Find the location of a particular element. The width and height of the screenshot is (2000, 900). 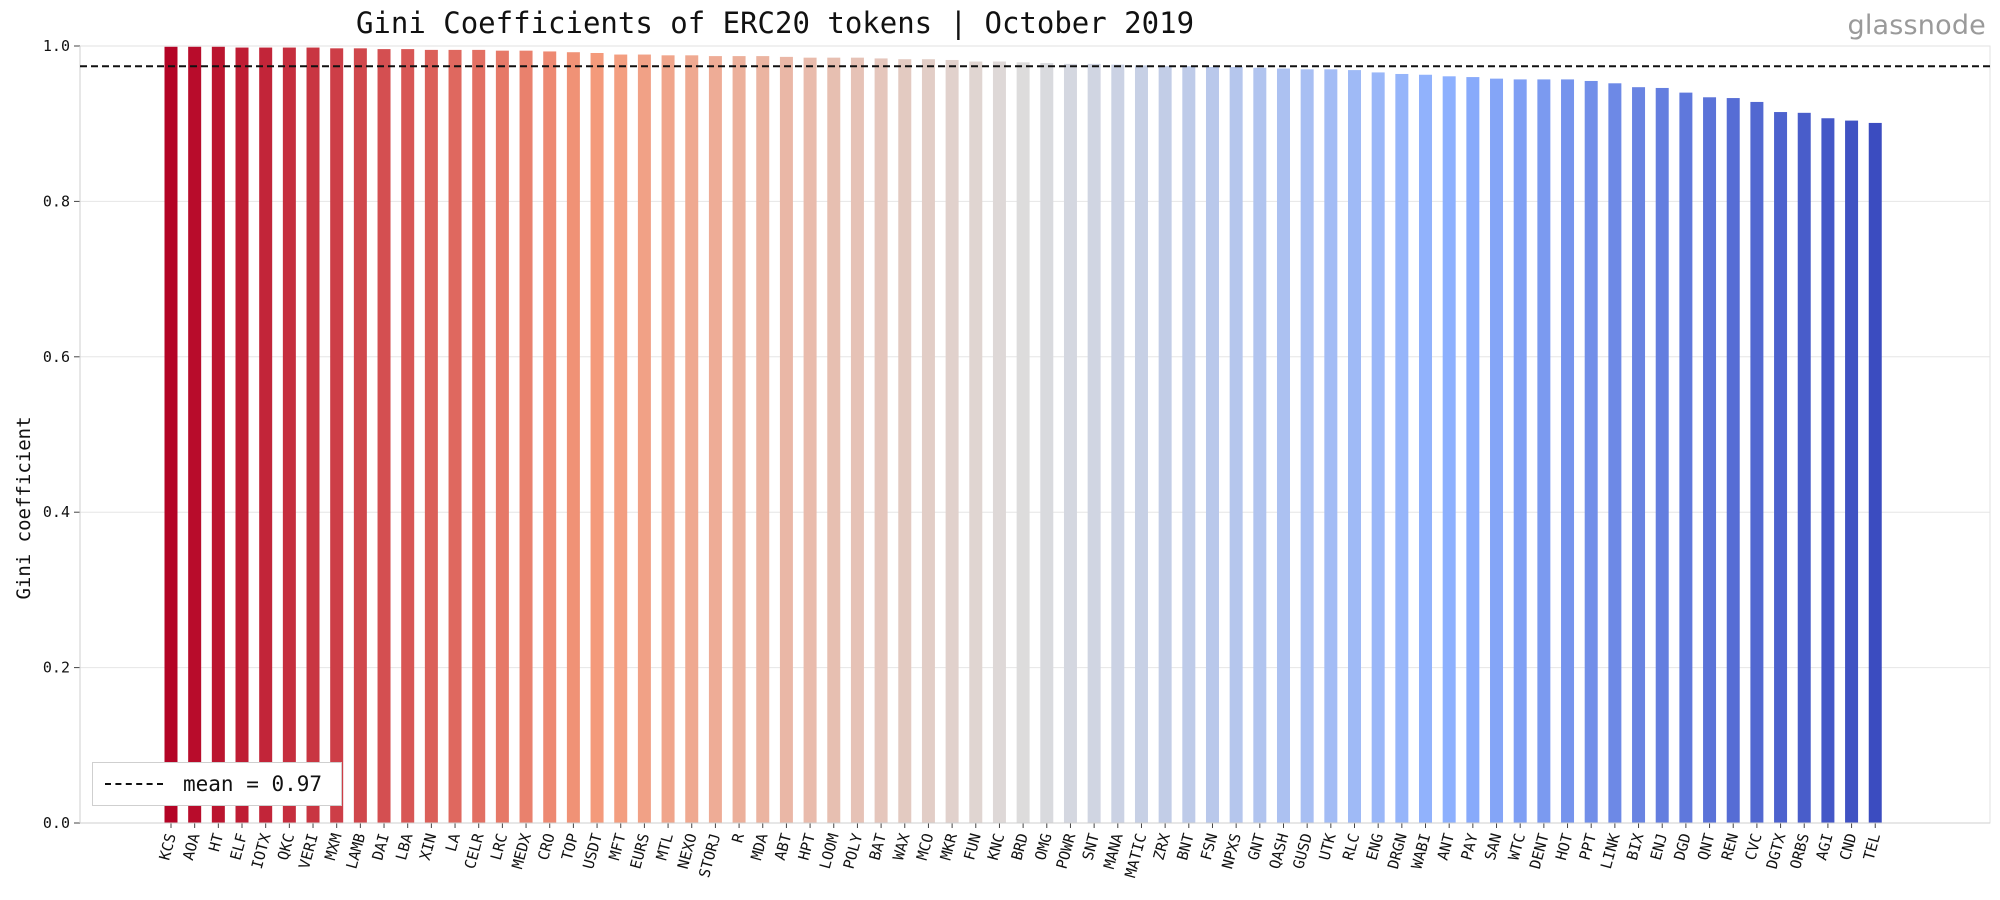

bar-mco is located at coordinates (928, 441).